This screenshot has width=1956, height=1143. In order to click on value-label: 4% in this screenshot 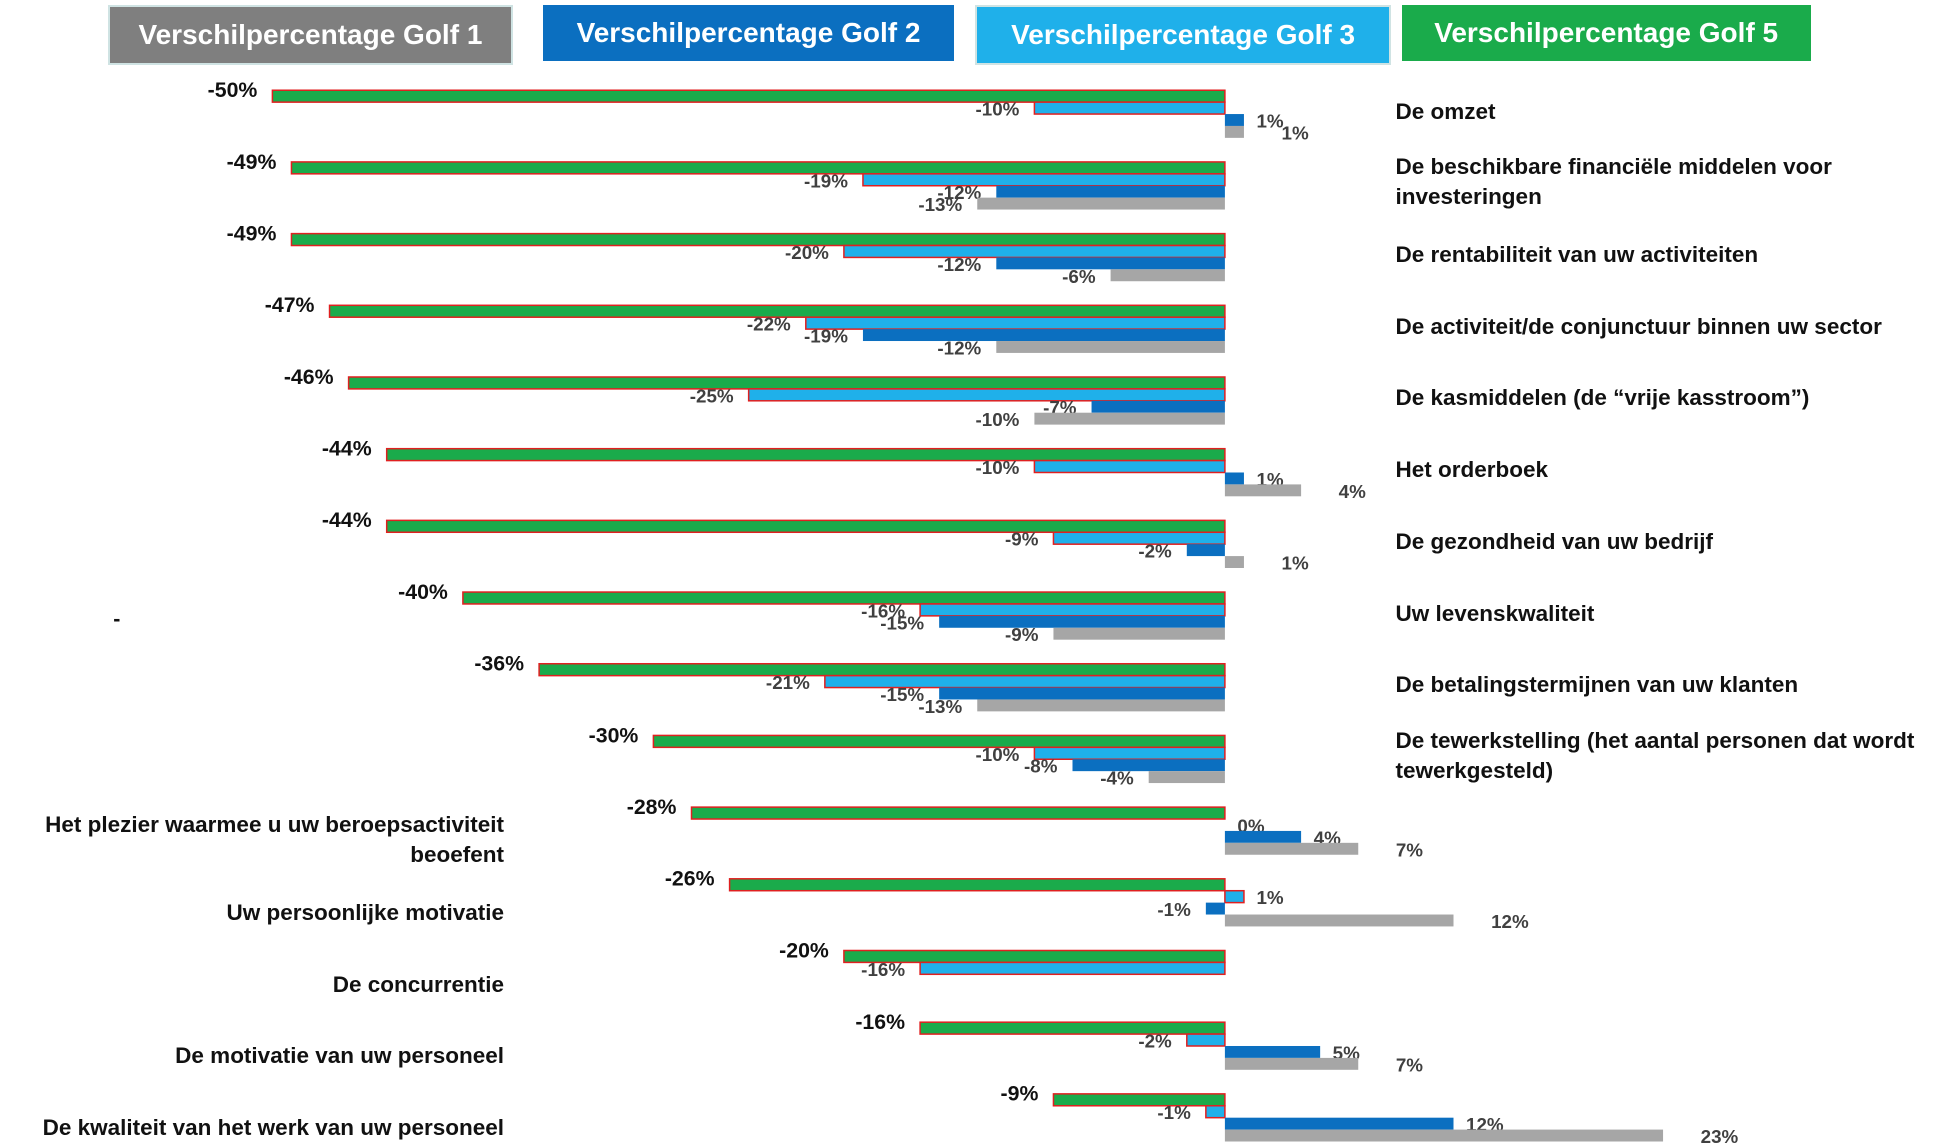, I will do `click(1352, 491)`.